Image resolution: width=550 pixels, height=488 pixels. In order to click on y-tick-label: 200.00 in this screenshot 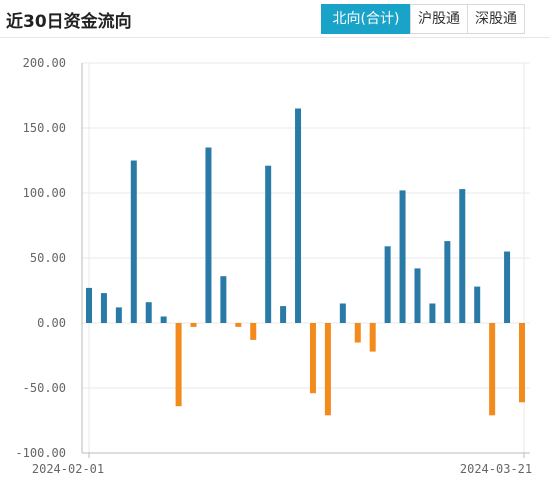, I will do `click(44, 63)`.